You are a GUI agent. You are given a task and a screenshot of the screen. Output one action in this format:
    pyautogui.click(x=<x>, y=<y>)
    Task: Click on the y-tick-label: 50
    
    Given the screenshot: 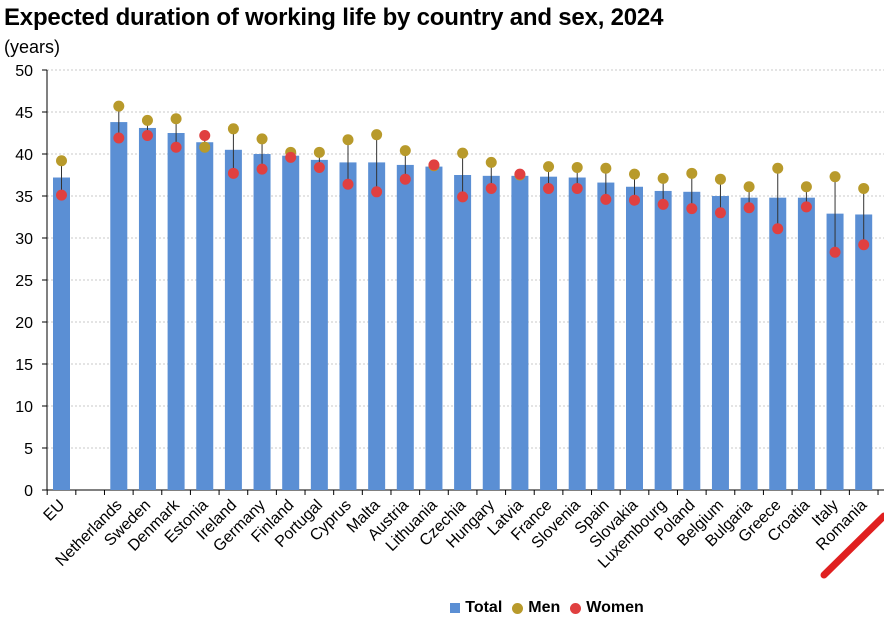 What is the action you would take?
    pyautogui.click(x=24, y=71)
    